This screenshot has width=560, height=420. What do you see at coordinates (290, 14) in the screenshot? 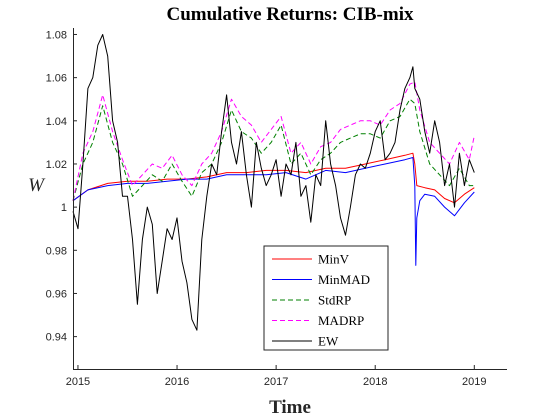
I see `chart-title: Cumulative Returns: CIB-mix` at bounding box center [290, 14].